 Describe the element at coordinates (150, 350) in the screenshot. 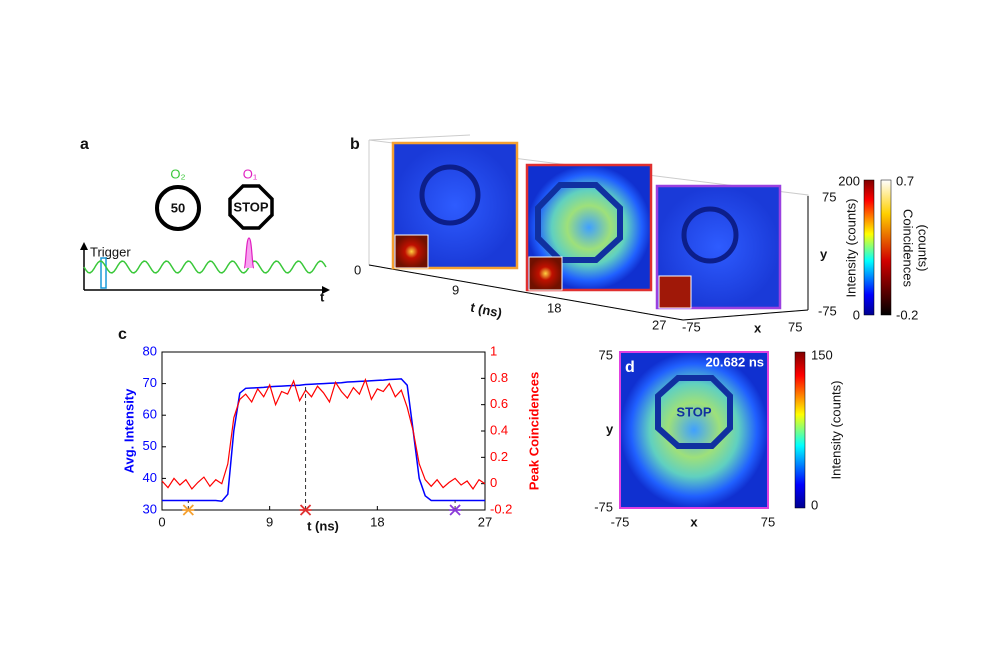

I see `y-tick-label: 80` at that location.